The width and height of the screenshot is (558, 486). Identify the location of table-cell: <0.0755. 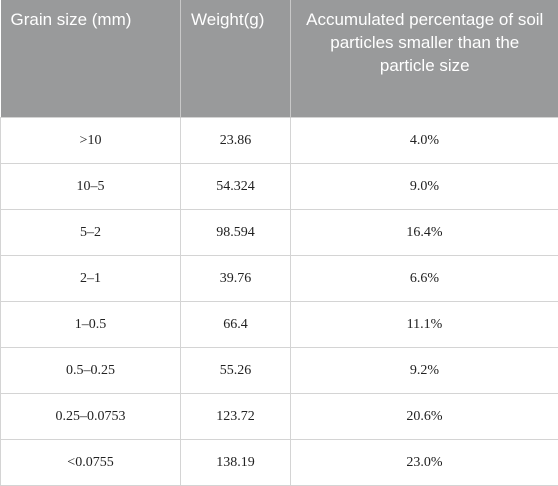
(90, 462).